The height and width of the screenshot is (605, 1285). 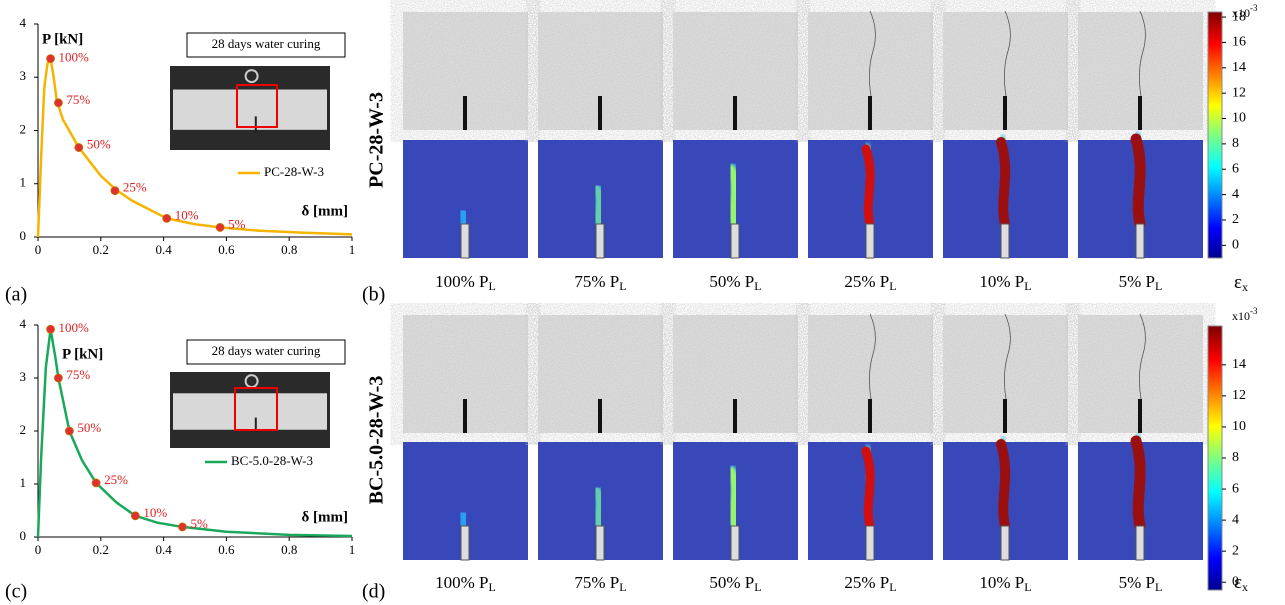 I want to click on specimen, so click(x=250, y=109).